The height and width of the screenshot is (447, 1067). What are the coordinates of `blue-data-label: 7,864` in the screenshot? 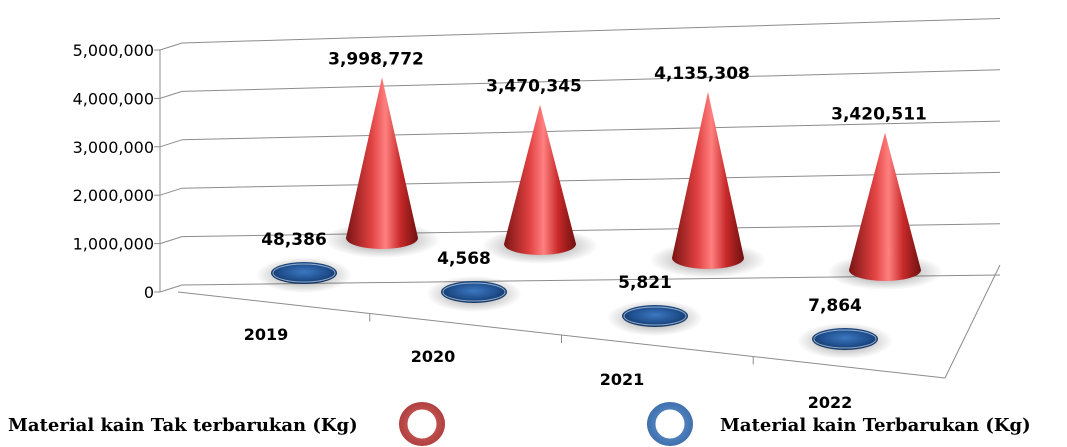 It's located at (835, 306).